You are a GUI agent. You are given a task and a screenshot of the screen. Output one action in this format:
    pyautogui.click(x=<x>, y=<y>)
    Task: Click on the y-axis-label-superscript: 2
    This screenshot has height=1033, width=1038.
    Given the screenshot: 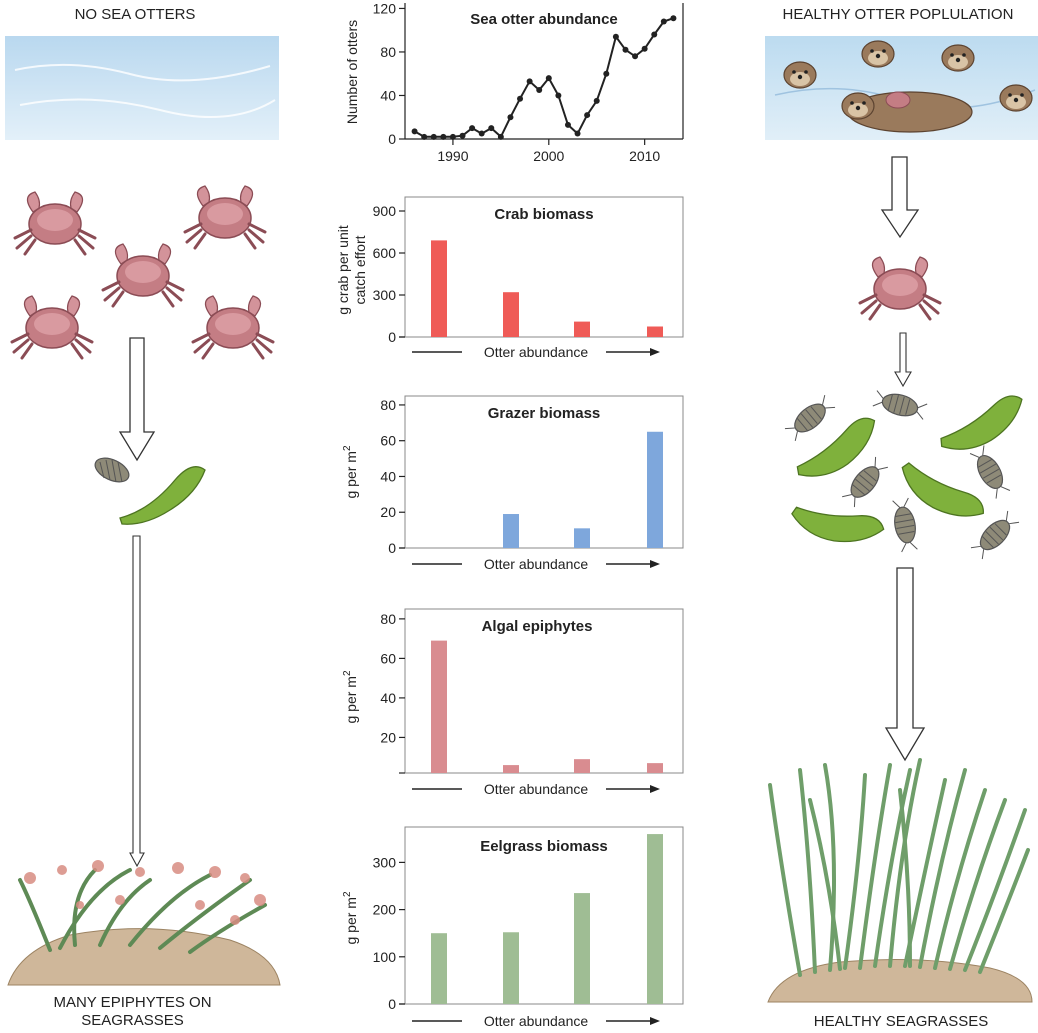 What is the action you would take?
    pyautogui.click(x=347, y=673)
    